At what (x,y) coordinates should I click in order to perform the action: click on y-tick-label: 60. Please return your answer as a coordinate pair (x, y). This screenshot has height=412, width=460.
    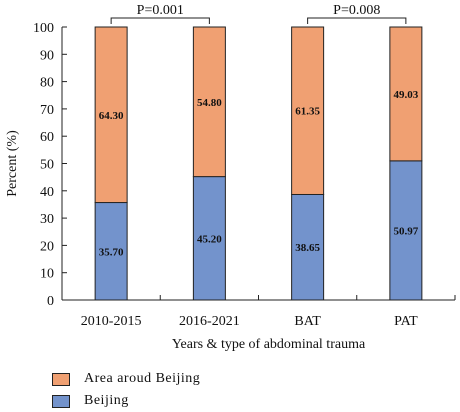
    Looking at the image, I should click on (47, 137).